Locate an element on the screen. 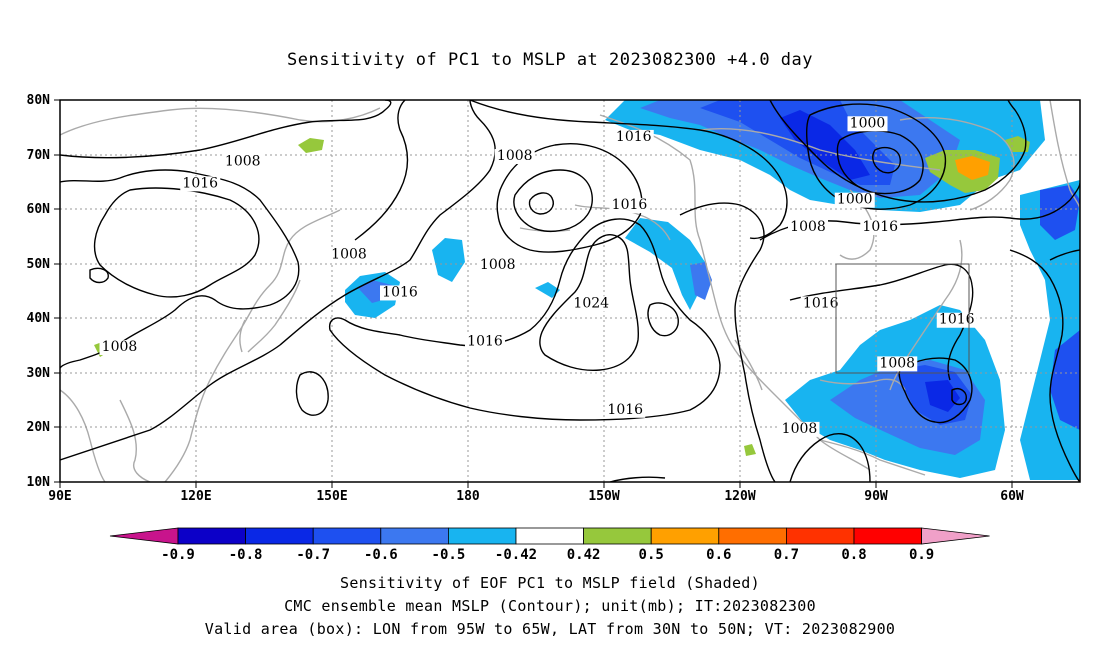  shading-pacific-3-mid is located at coordinates (701, 281).